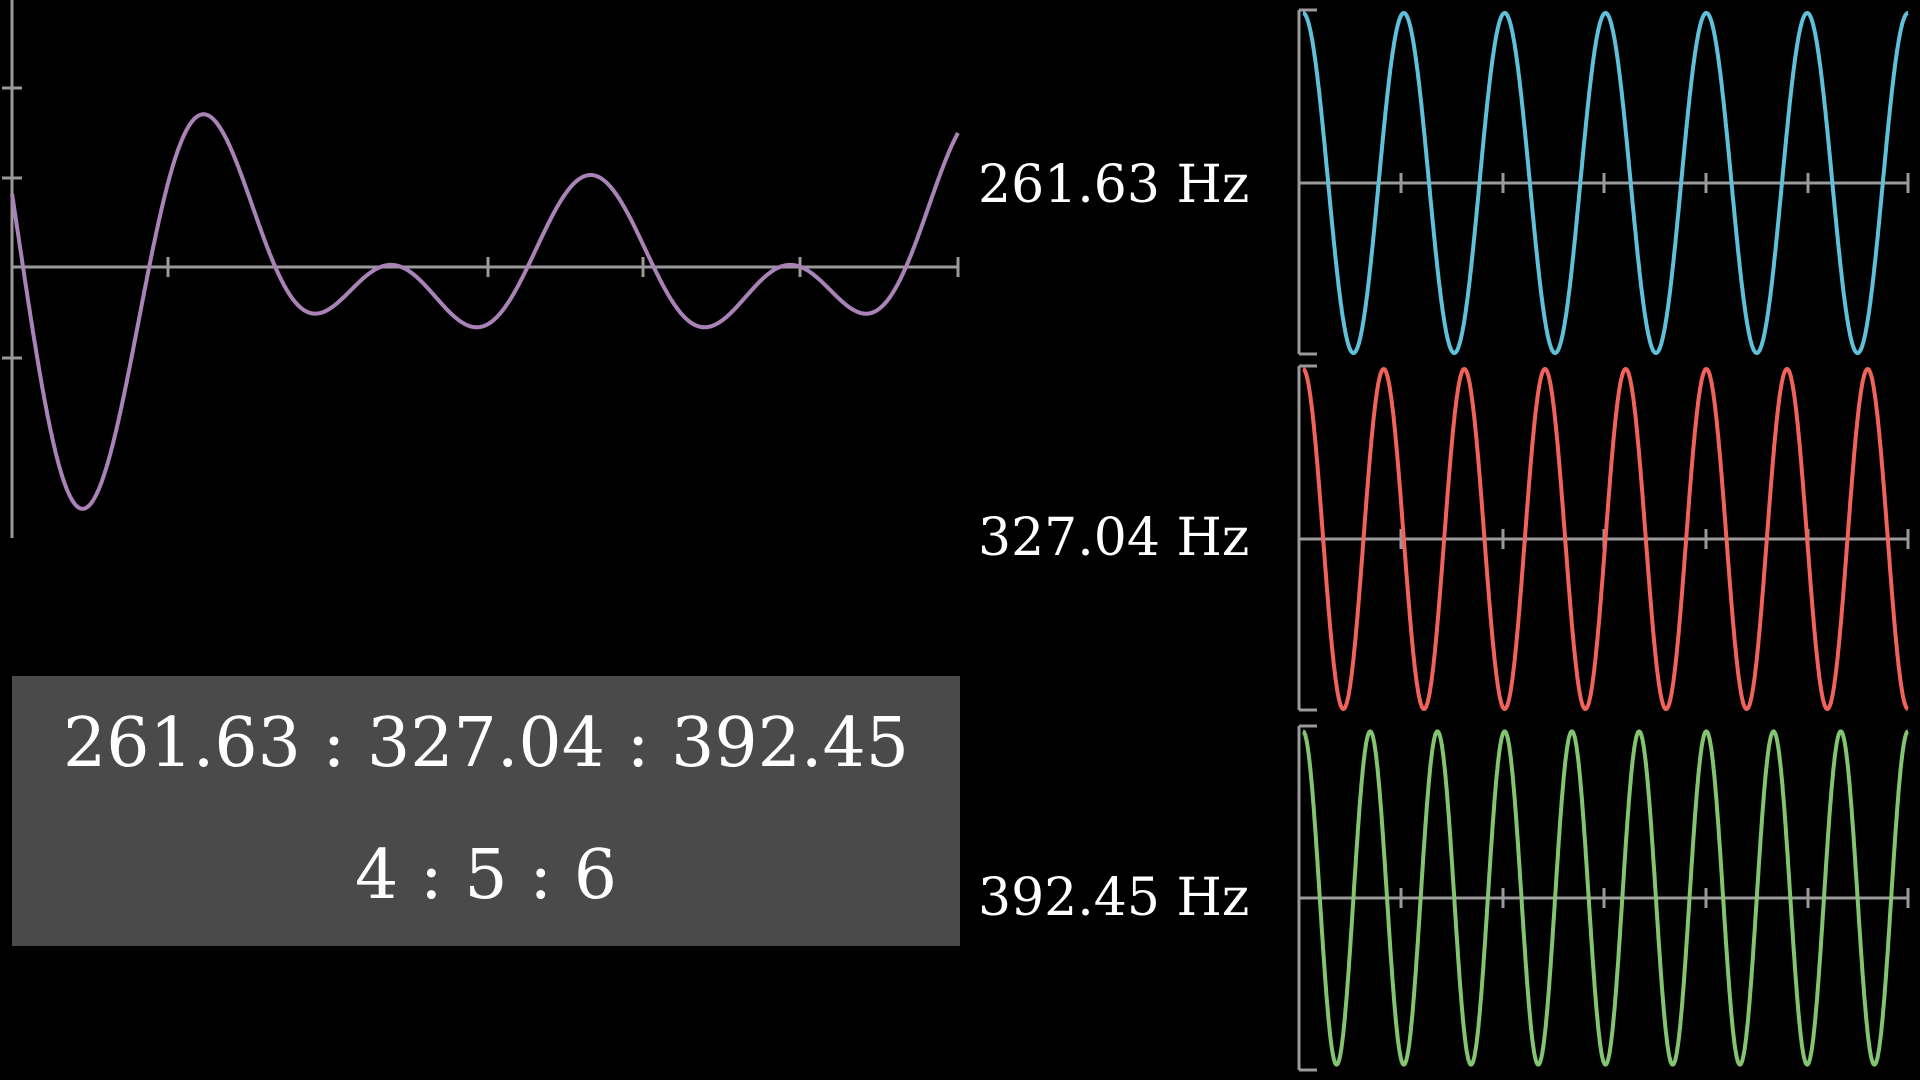 This screenshot has height=1080, width=1920. Describe the element at coordinates (1114, 538) in the screenshot. I see `frequency-label-e: 327.04 Hz` at that location.